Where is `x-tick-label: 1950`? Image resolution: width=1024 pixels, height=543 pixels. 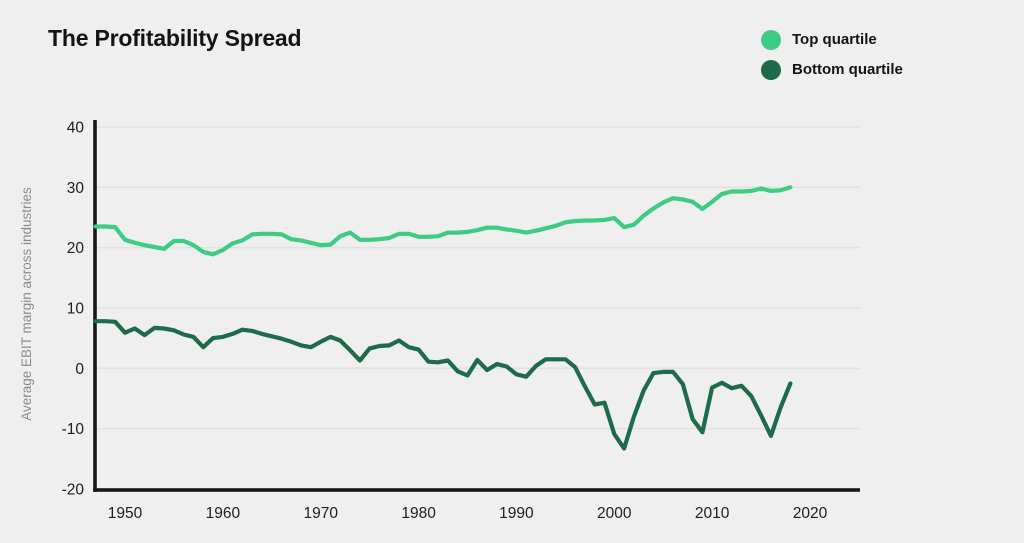
x-tick-label: 1950 is located at coordinates (125, 513).